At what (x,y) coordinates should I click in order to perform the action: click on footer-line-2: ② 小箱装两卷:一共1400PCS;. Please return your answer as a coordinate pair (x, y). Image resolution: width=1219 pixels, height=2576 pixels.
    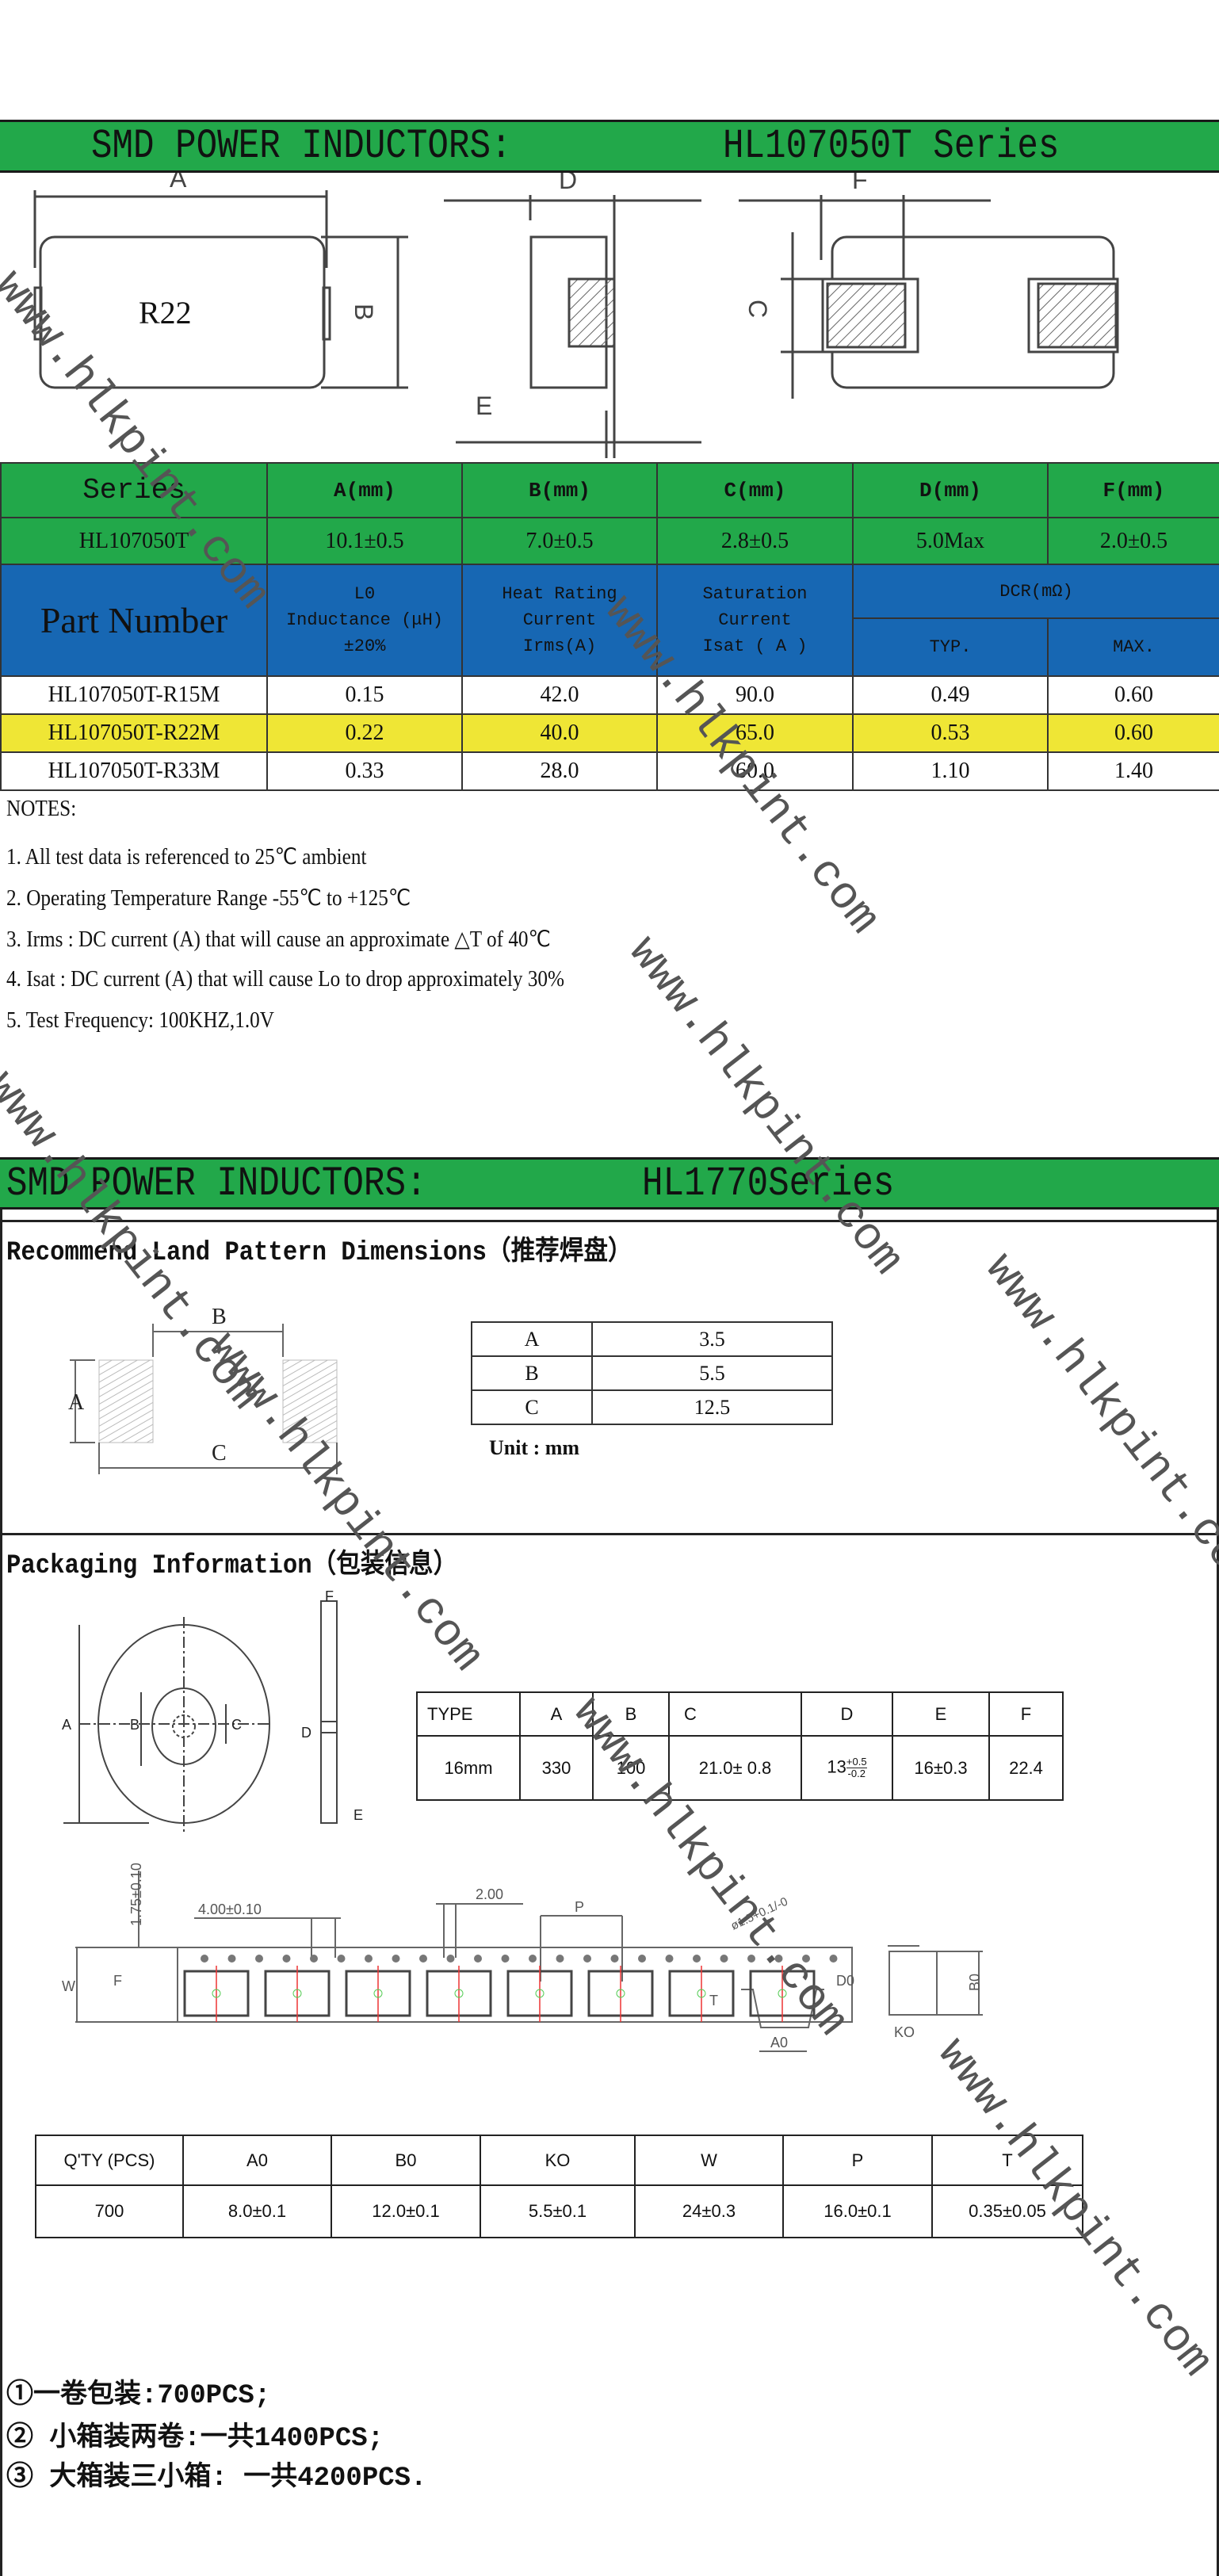
    Looking at the image, I should click on (195, 2439).